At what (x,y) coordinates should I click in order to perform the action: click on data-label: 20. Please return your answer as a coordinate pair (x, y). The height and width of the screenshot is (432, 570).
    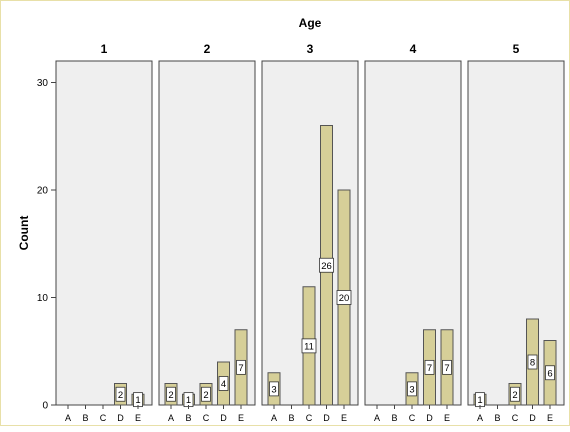
    Looking at the image, I should click on (344, 298).